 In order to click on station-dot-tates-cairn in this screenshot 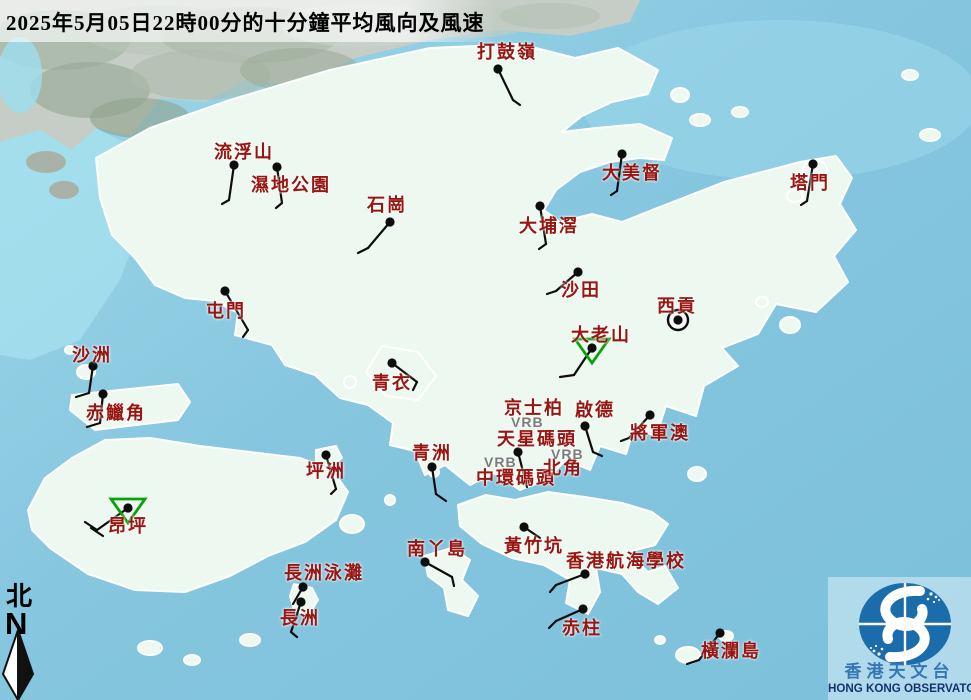, I will do `click(592, 348)`.